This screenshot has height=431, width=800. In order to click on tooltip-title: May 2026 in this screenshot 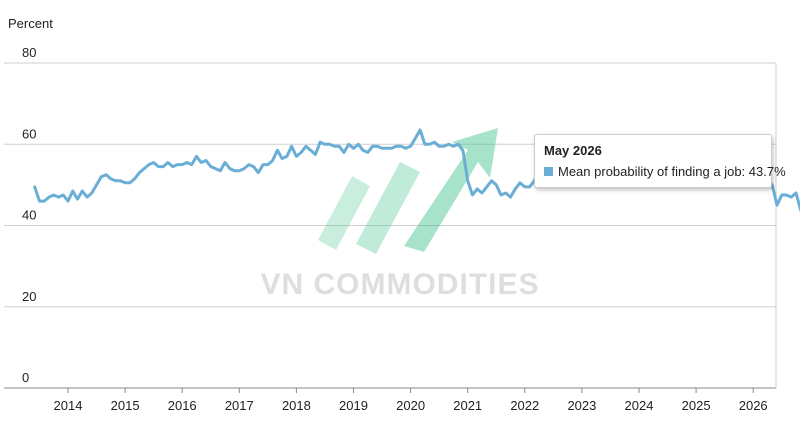, I will do `click(573, 150)`.